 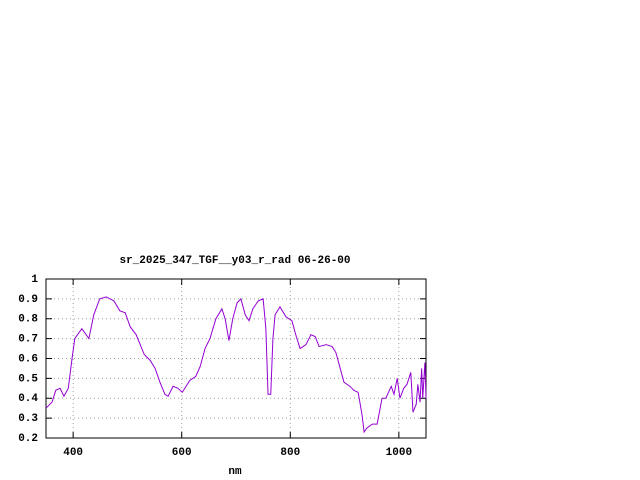 I want to click on chart-title: sr_2025_347_TGF__y03_r_rad 06-26-00, so click(x=234, y=261).